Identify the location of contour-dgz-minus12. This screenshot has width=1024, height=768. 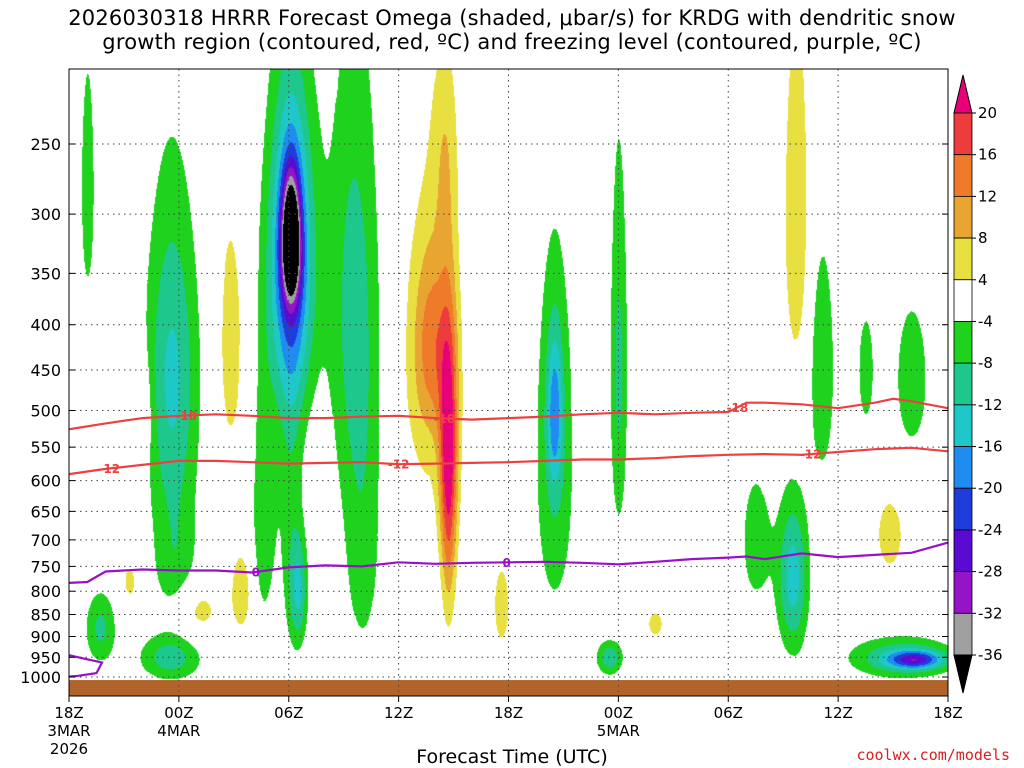
(508, 461).